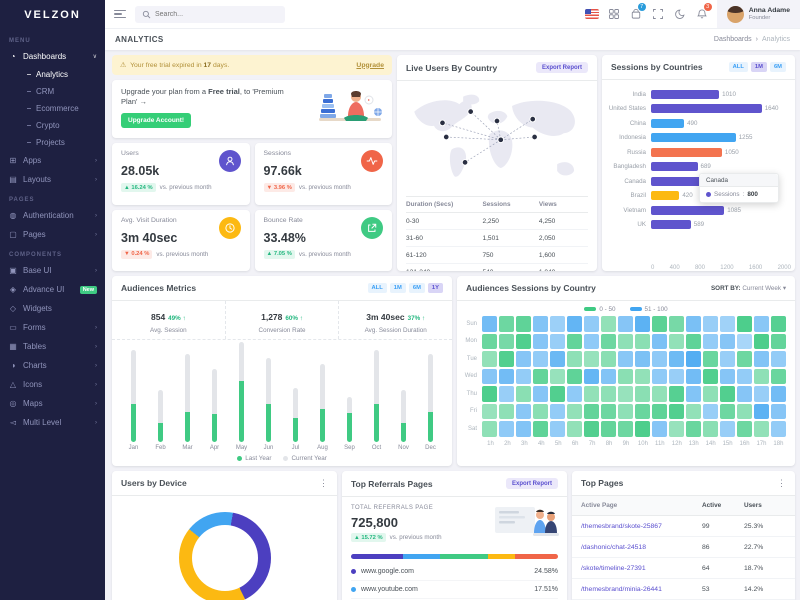 Image resolution: width=800 pixels, height=600 pixels. Describe the element at coordinates (613, 547) in the screenshot. I see `page-link: /dashonic/chat-24518` at that location.